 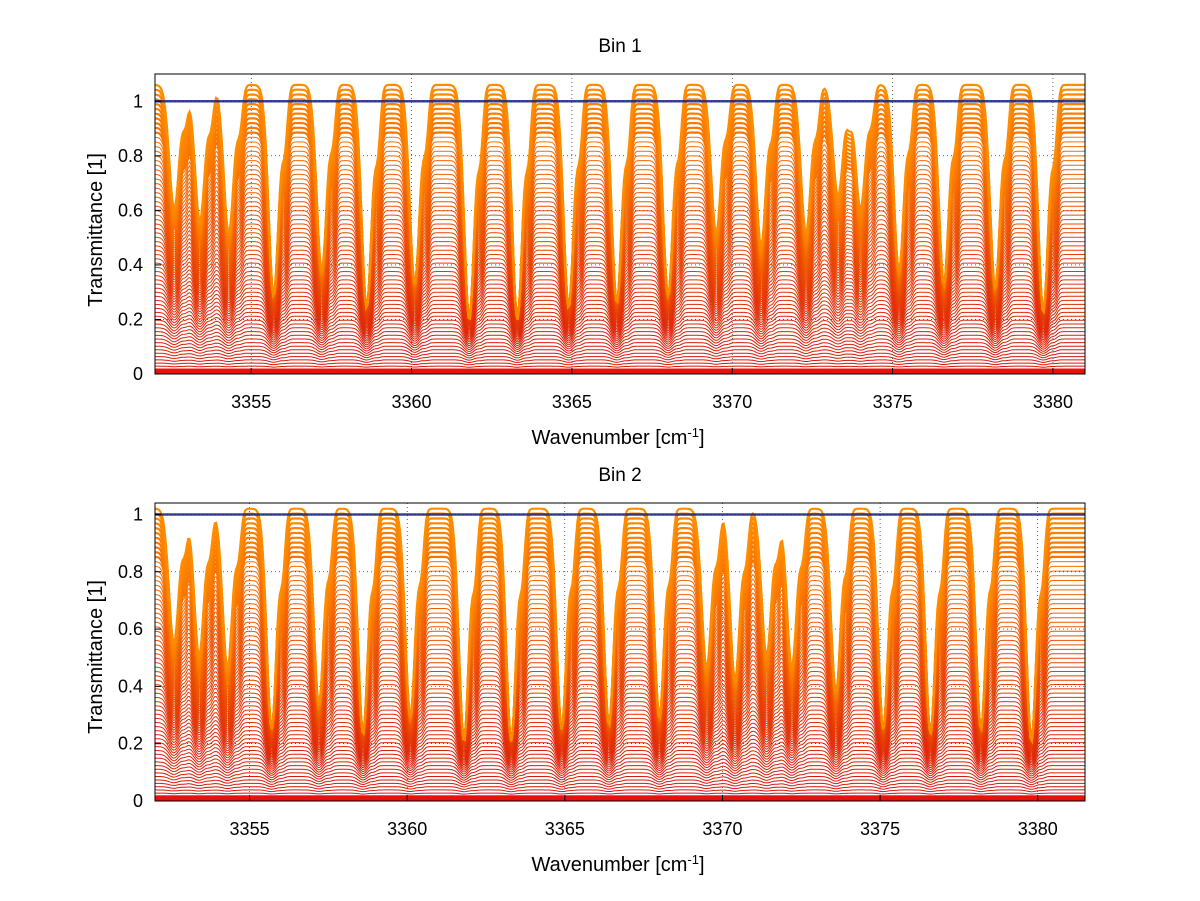 What do you see at coordinates (619, 46) in the screenshot?
I see `chart-title-bin-1: Bin 1` at bounding box center [619, 46].